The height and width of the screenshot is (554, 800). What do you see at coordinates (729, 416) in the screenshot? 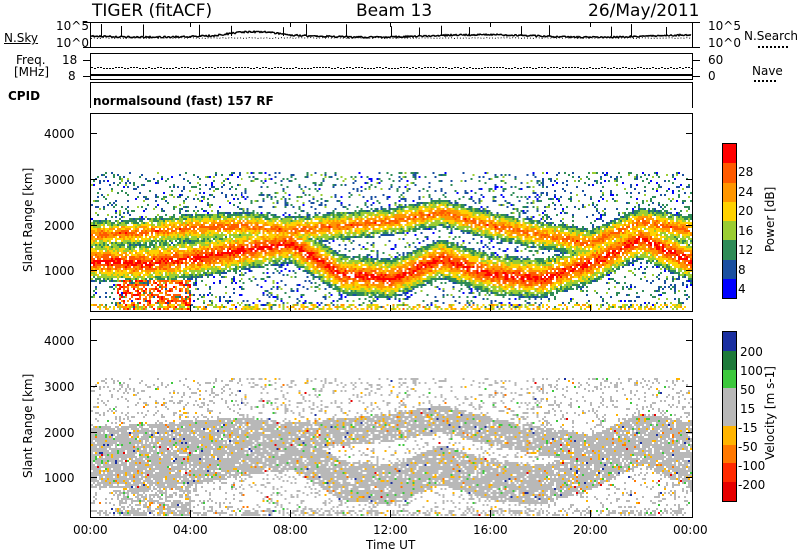
I see `velocity-colorbar` at bounding box center [729, 416].